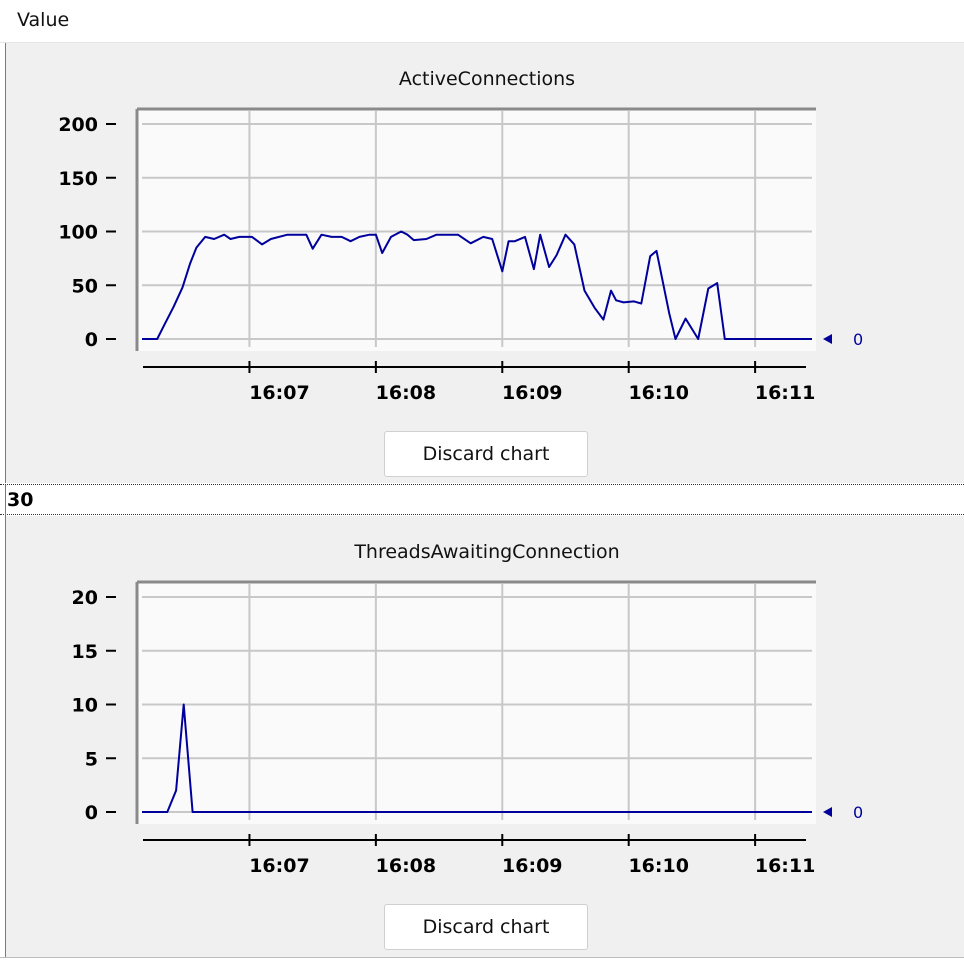  Describe the element at coordinates (486, 552) in the screenshot. I see `chart-title: ThreadsAwaitingConnection` at that location.